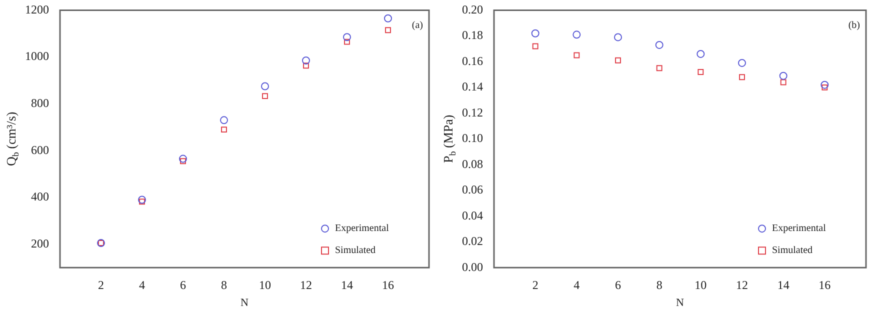  I want to click on y-tick-label: 200, so click(40, 243).